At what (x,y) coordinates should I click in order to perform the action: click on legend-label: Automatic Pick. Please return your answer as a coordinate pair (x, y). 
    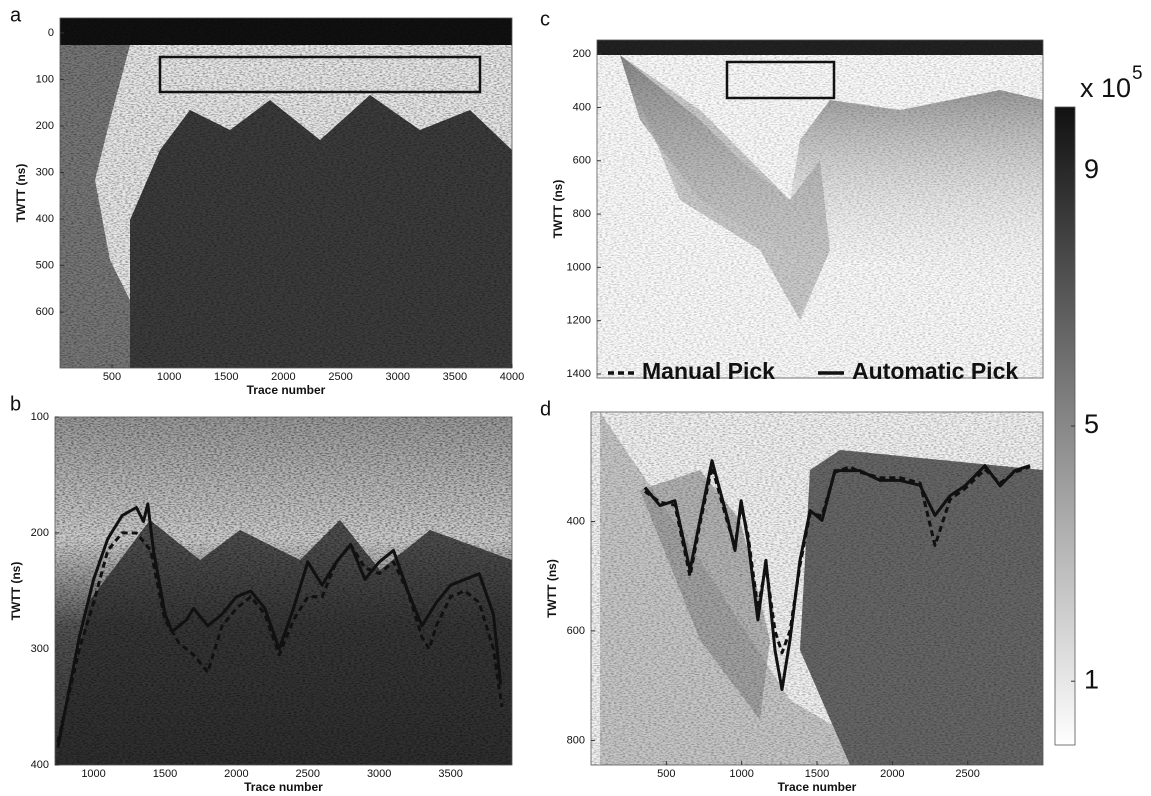
    Looking at the image, I should click on (935, 371).